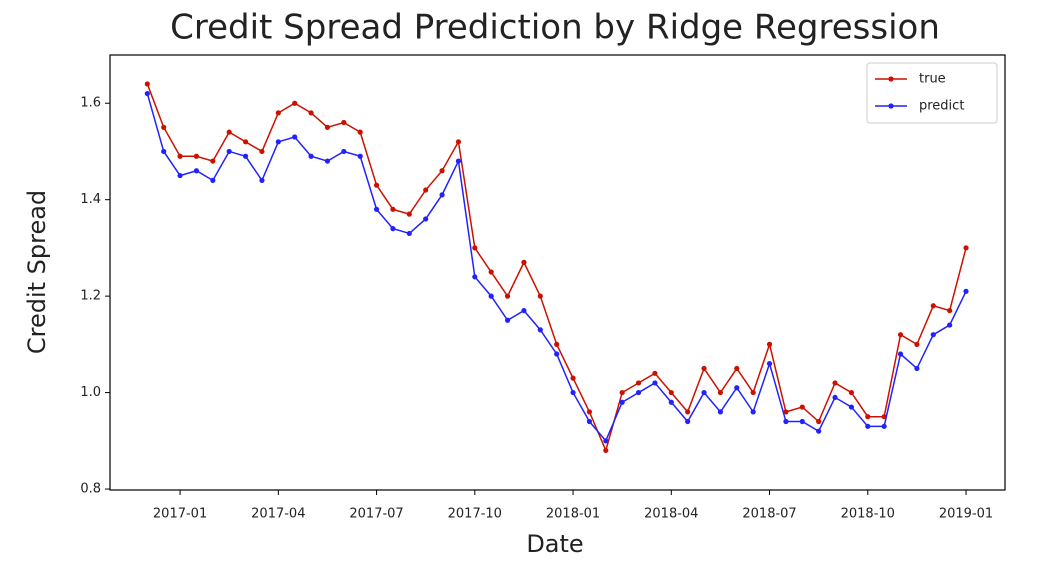  I want to click on y-tick-label: 1.6, so click(90, 103).